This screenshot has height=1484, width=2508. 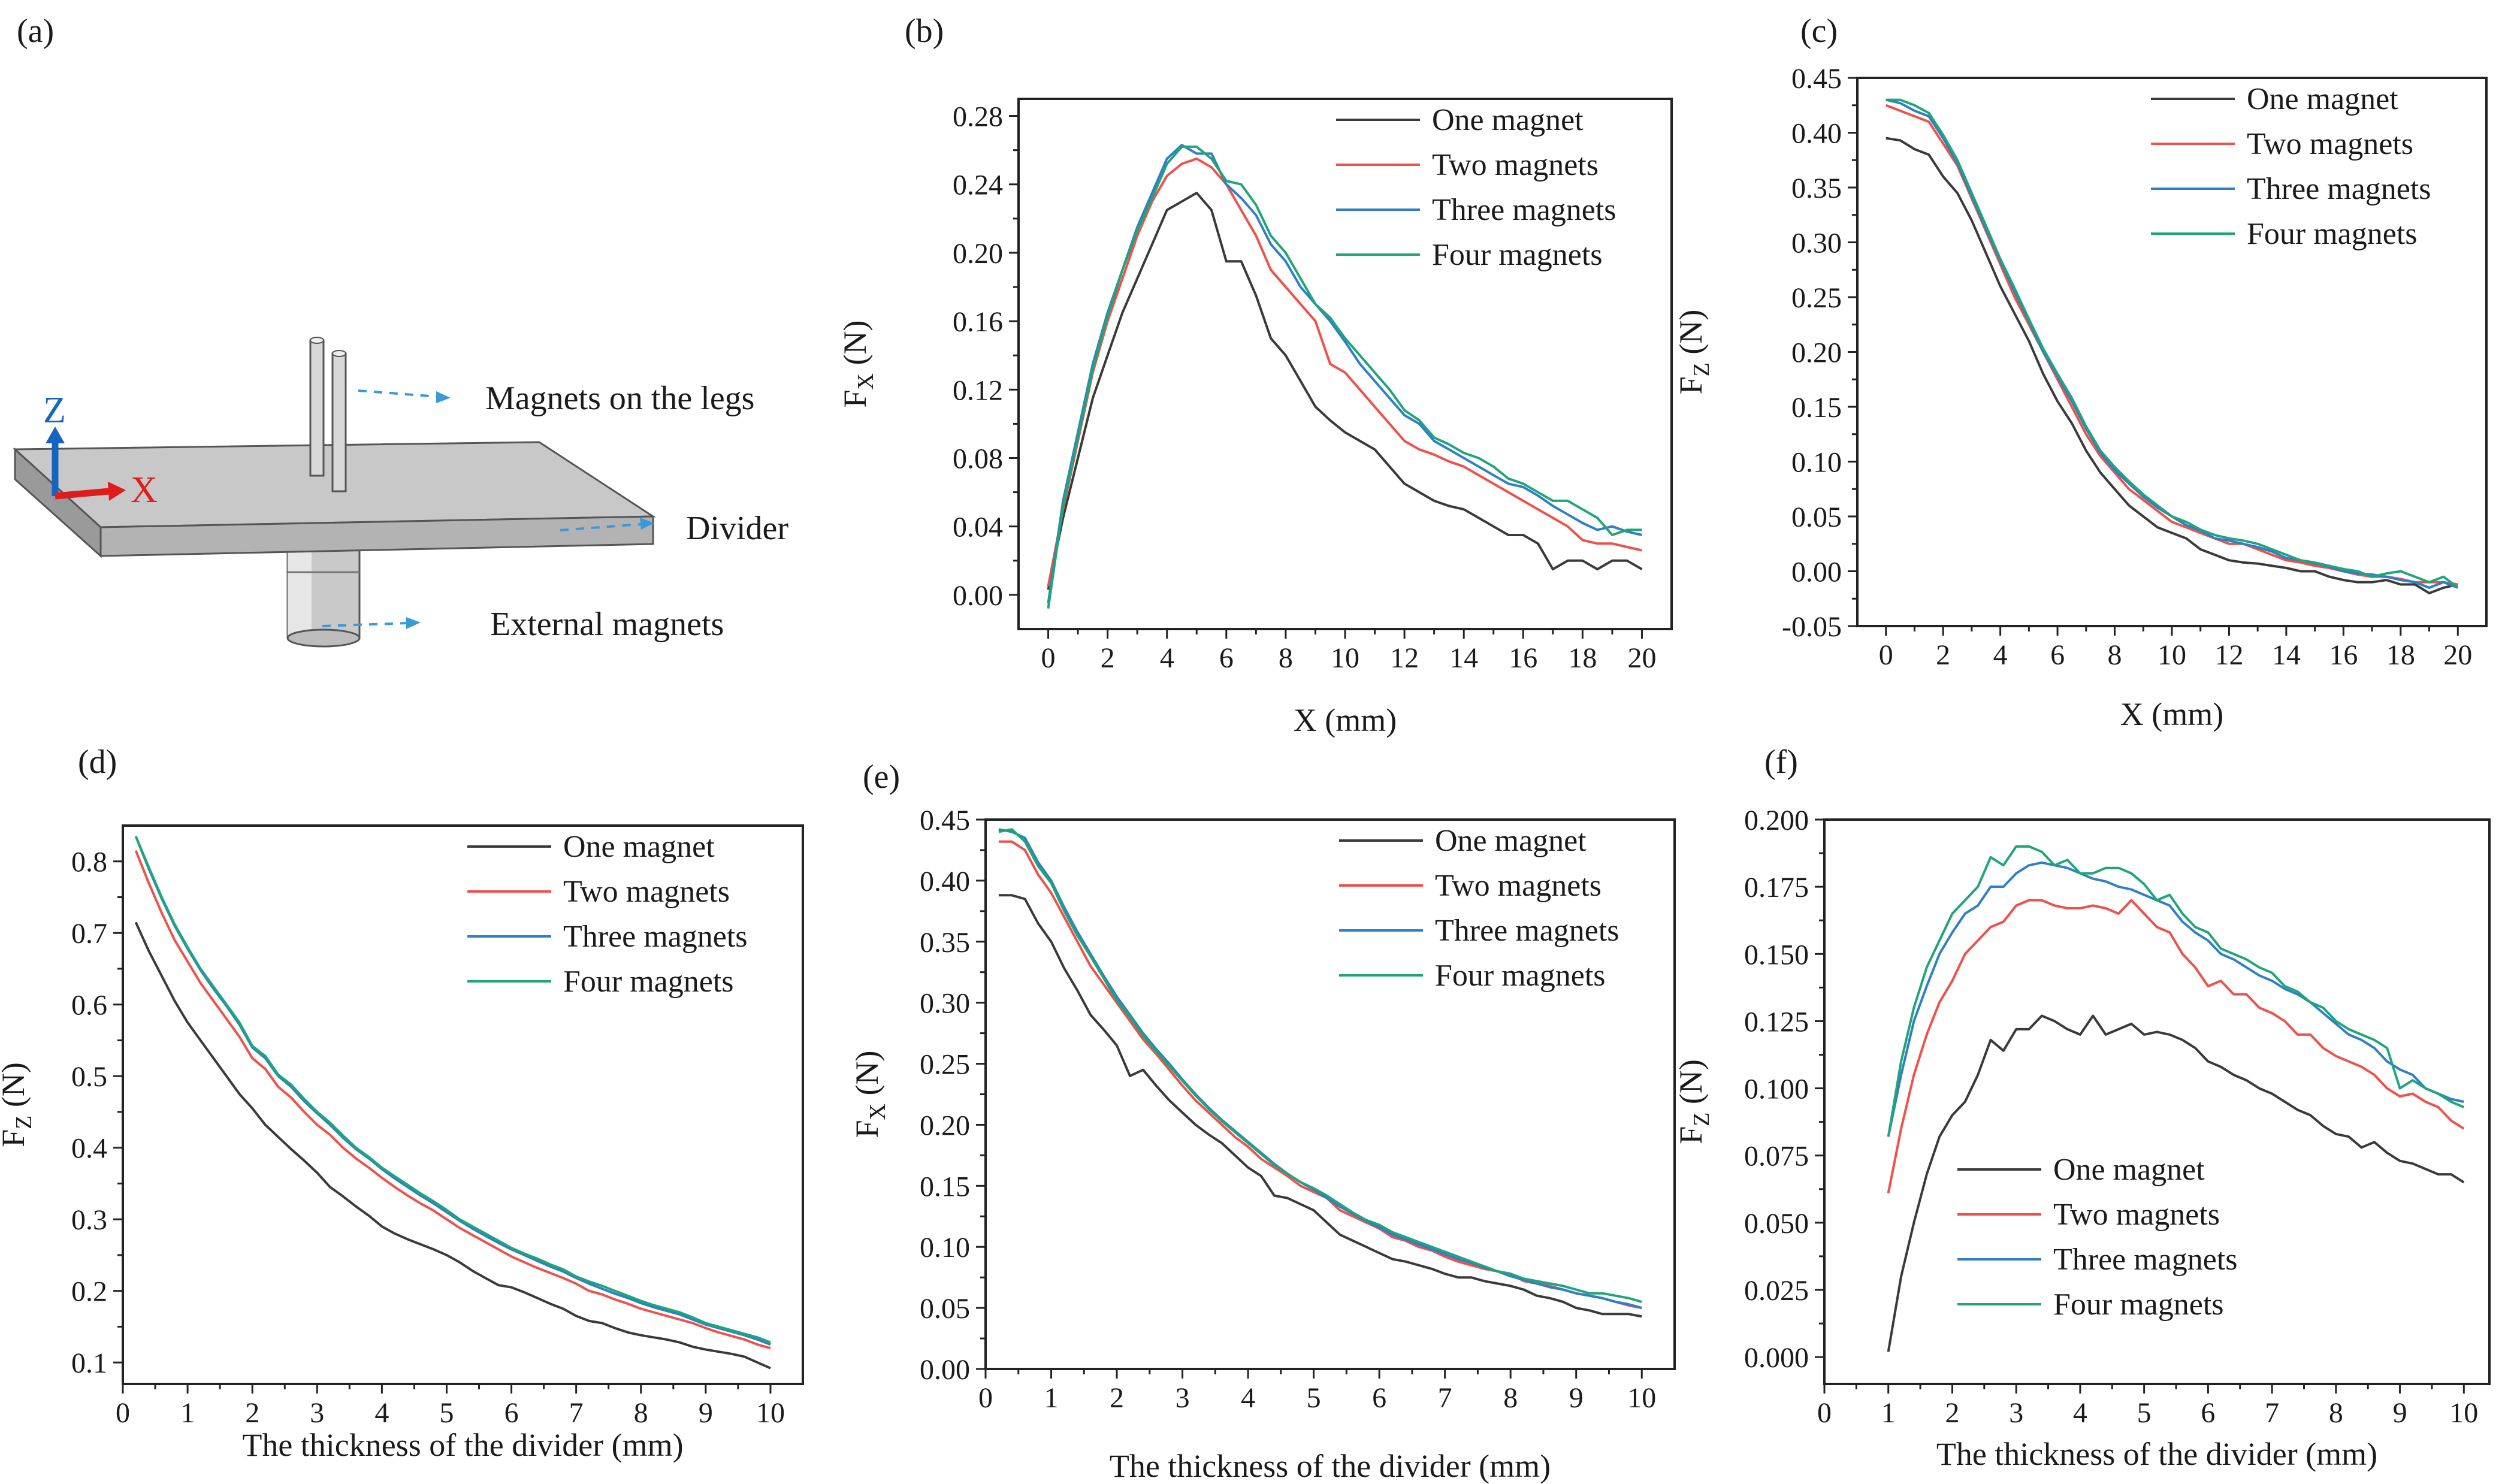 What do you see at coordinates (945, 1004) in the screenshot?
I see `y-tick-label: 0.30` at bounding box center [945, 1004].